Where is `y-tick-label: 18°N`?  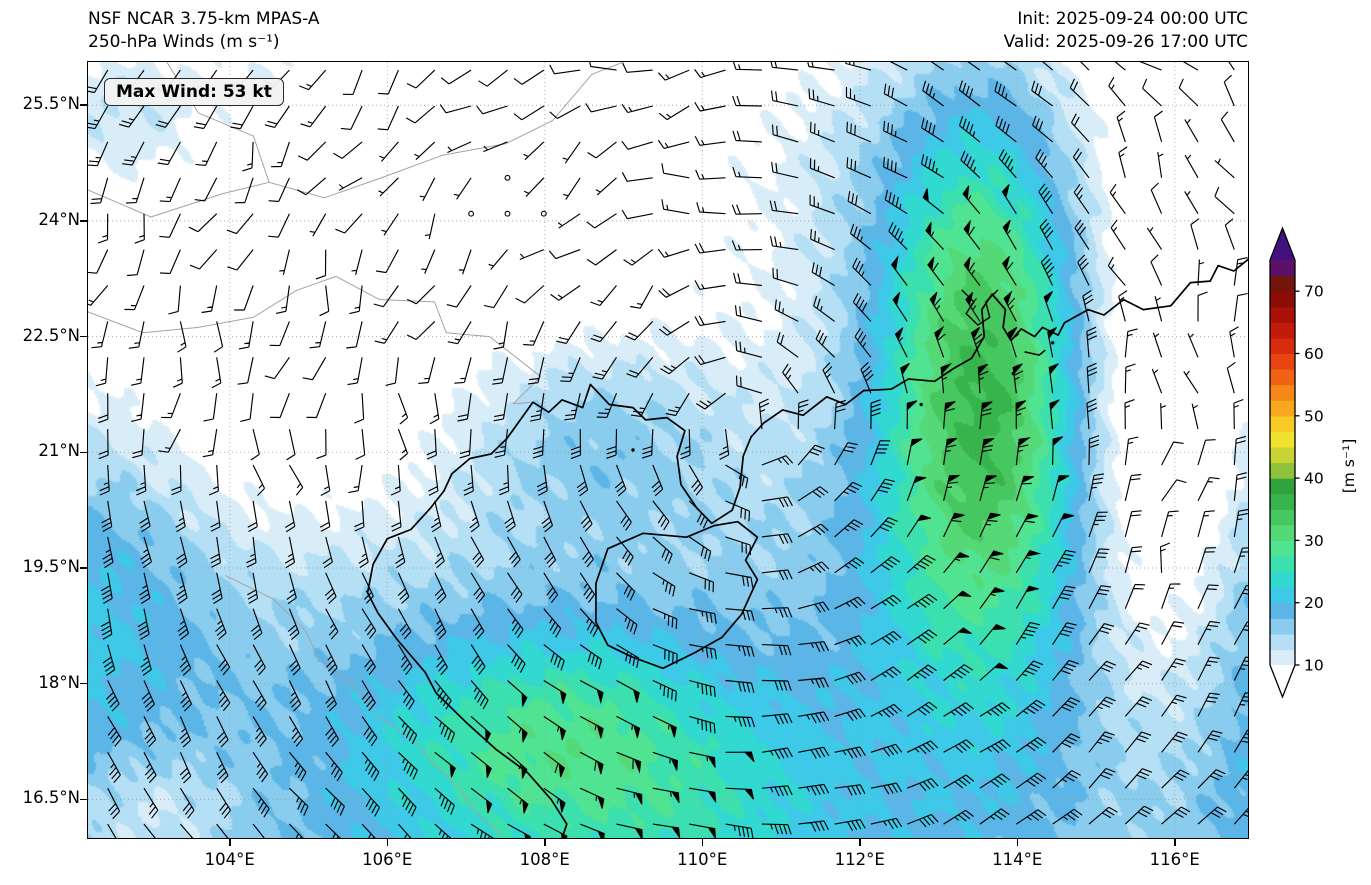
y-tick-label: 18°N is located at coordinates (59, 682).